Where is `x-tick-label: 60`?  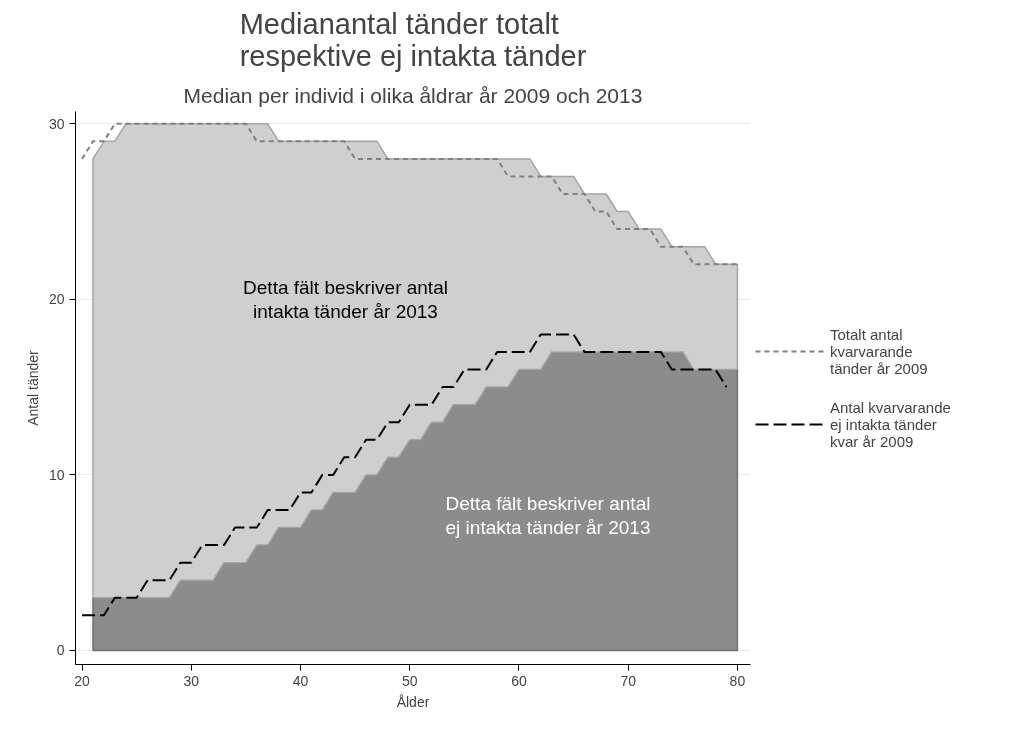
x-tick-label: 60 is located at coordinates (519, 680).